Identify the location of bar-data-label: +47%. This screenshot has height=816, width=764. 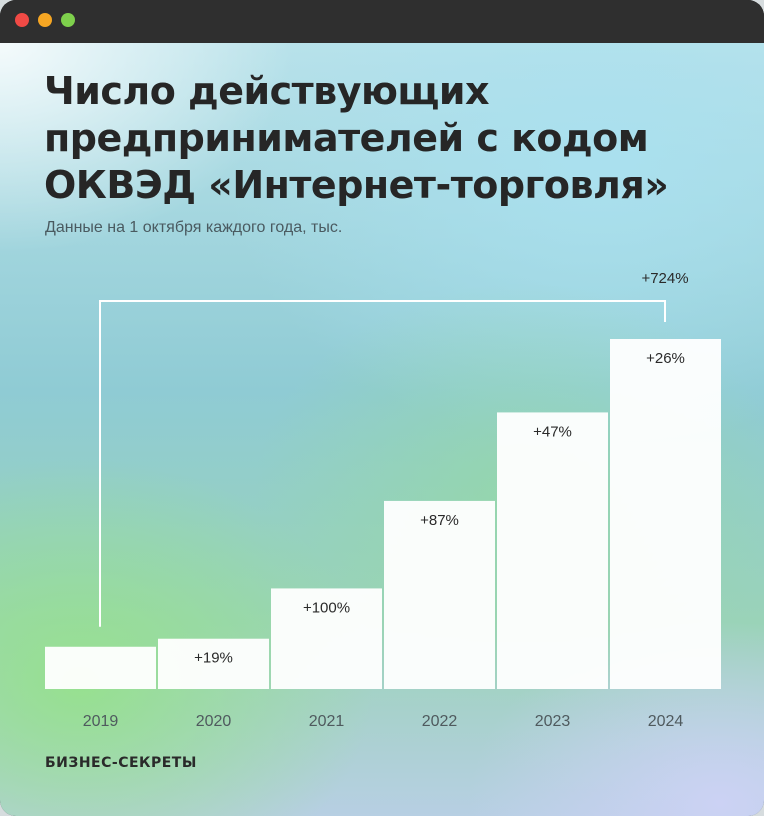
(552, 431).